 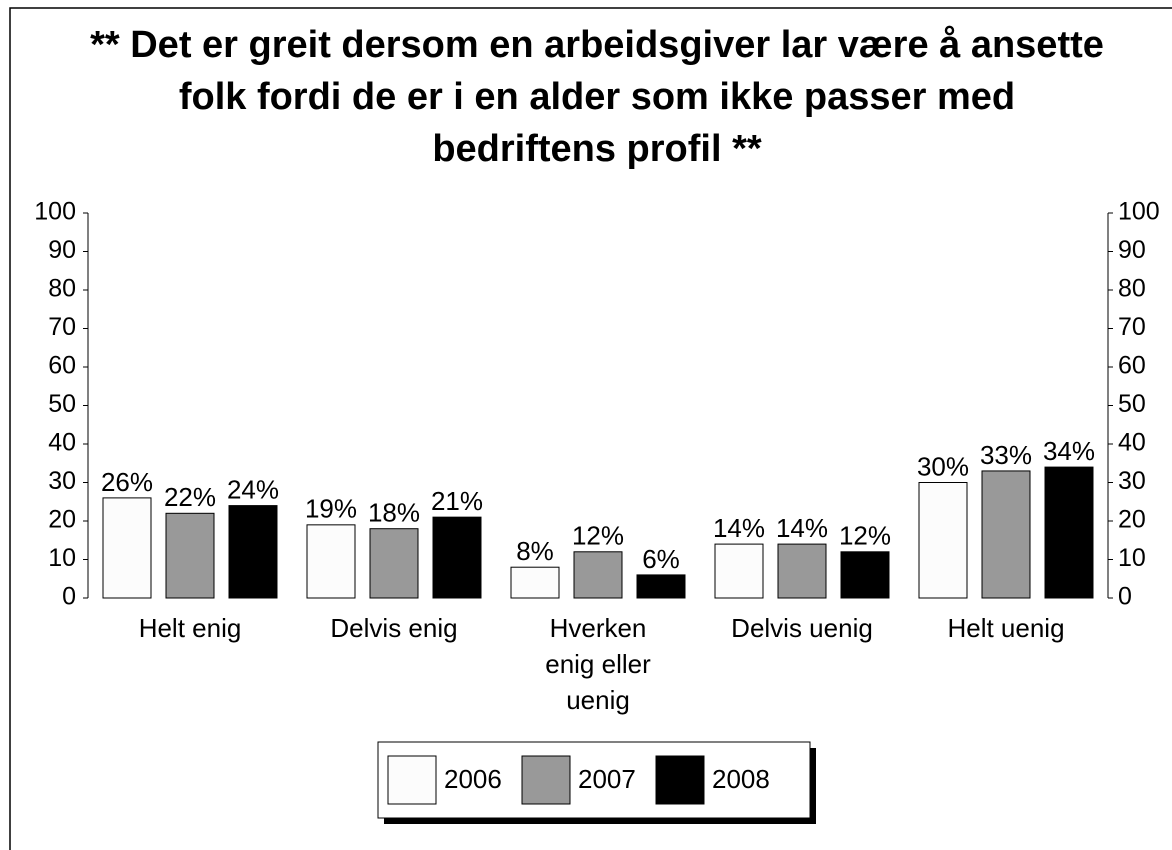 What do you see at coordinates (1132, 481) in the screenshot?
I see `y2-tick-label: 30` at bounding box center [1132, 481].